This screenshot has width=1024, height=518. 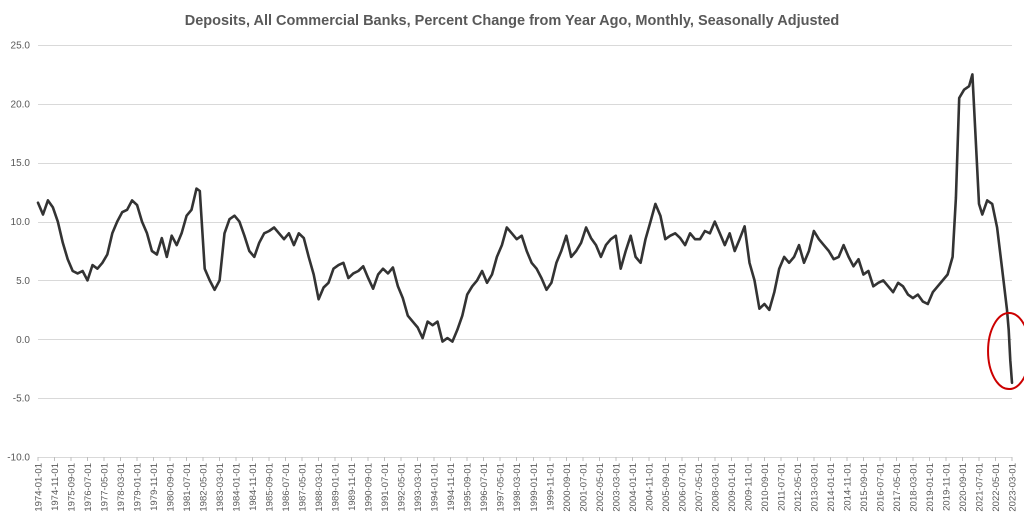 What do you see at coordinates (336, 487) in the screenshot?
I see `x-tick-label: 1989-01-01` at bounding box center [336, 487].